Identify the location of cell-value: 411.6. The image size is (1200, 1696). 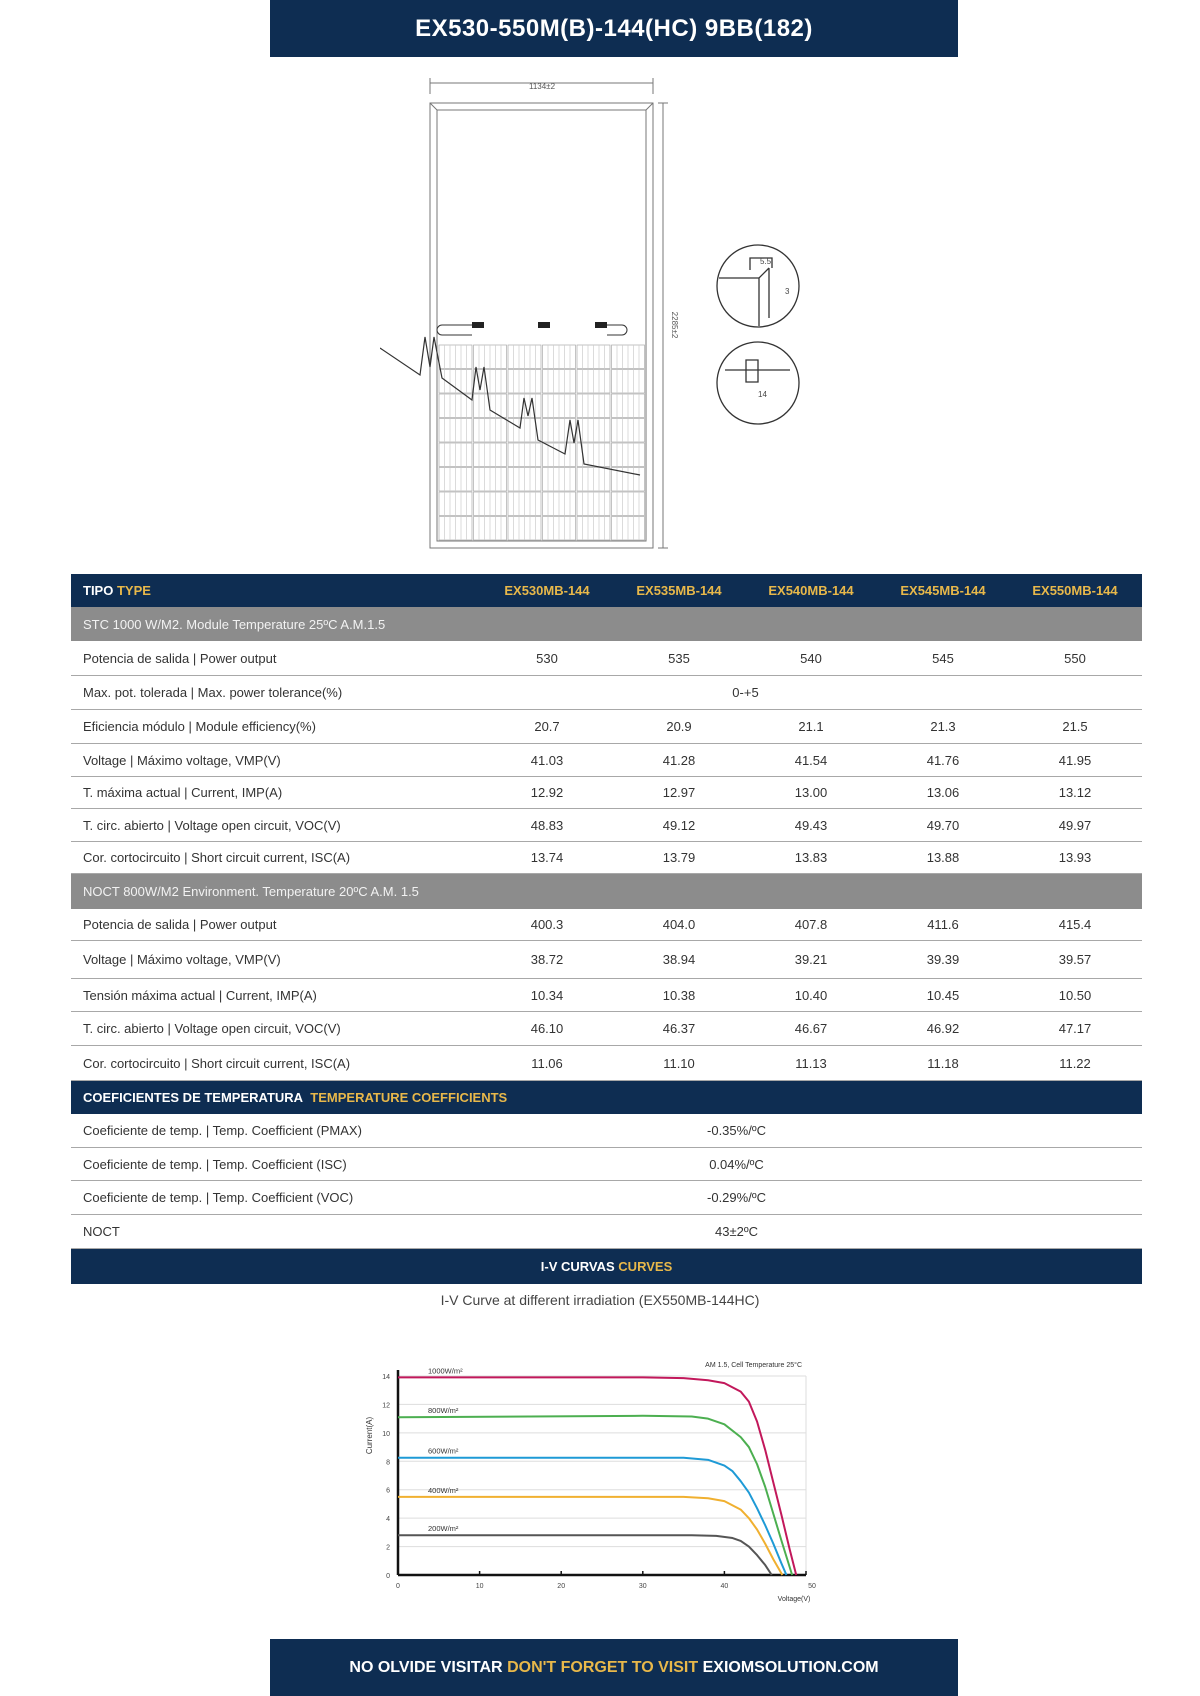
(943, 924).